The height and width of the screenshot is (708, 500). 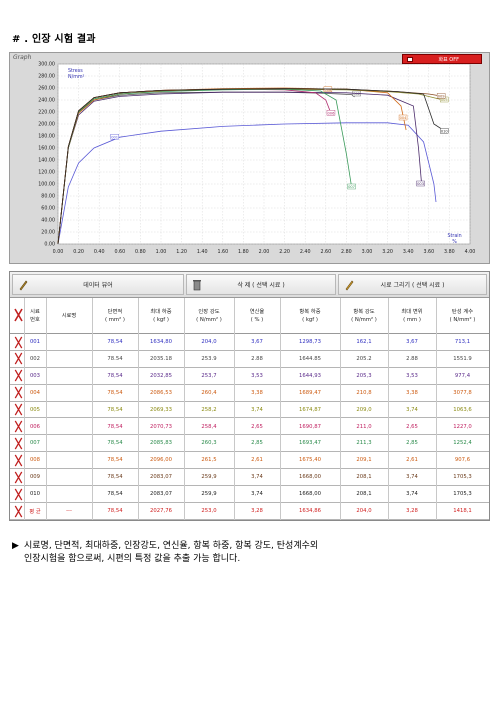 What do you see at coordinates (325, 252) in the screenshot?
I see `x-tick-label: 2.60` at bounding box center [325, 252].